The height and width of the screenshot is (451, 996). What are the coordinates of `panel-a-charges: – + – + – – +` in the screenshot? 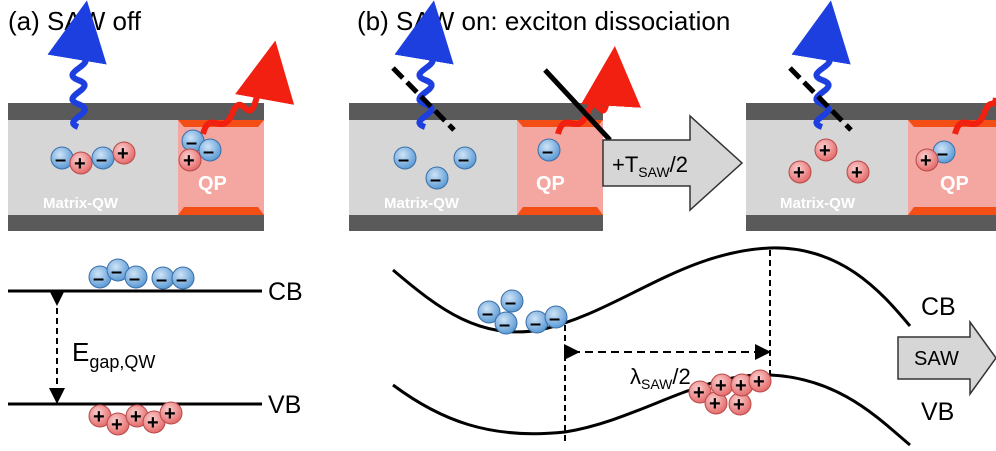 It's located at (136, 152).